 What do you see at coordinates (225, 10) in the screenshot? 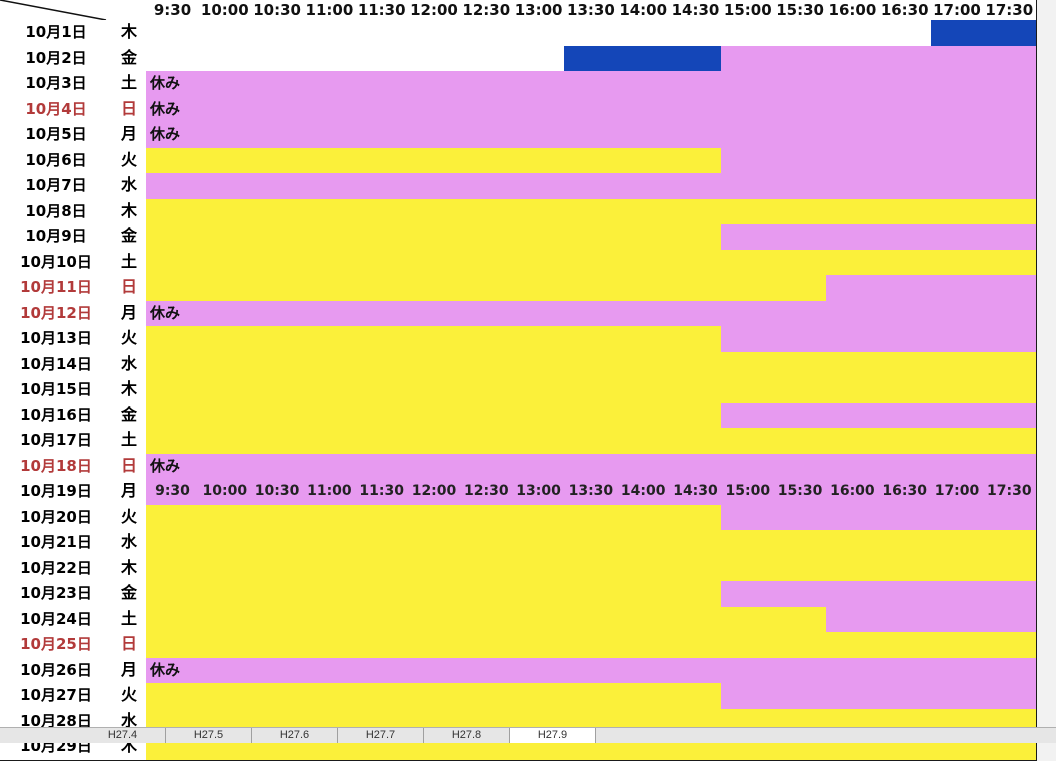
I see `time-header-1000: 10:00` at bounding box center [225, 10].